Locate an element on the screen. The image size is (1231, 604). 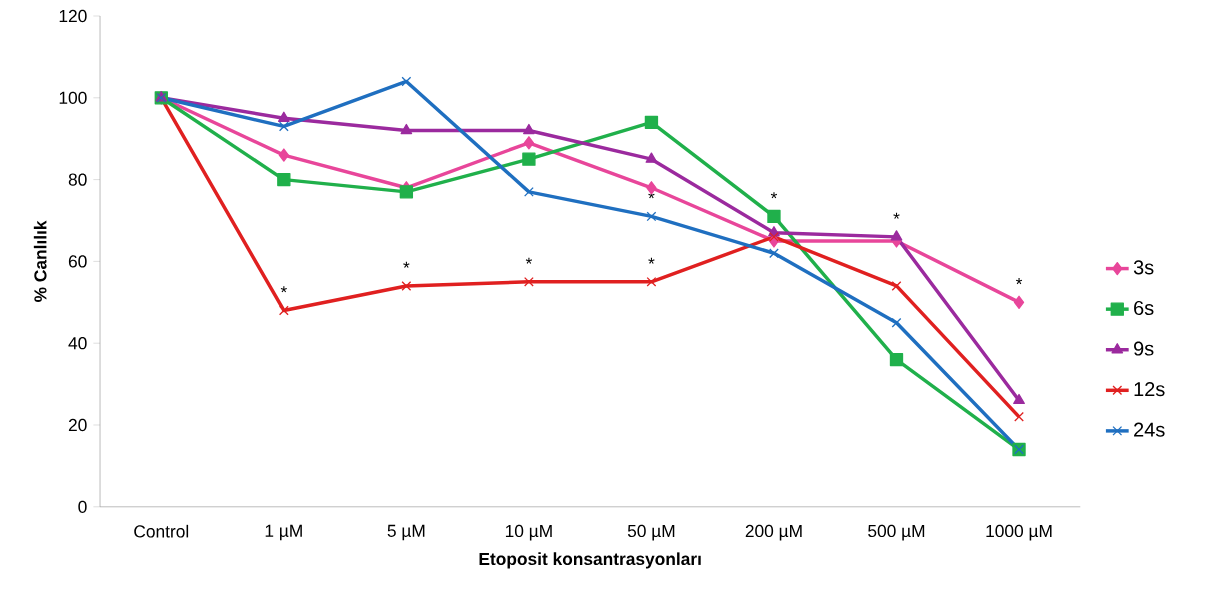
x-tick-label: 200 µM is located at coordinates (773, 532).